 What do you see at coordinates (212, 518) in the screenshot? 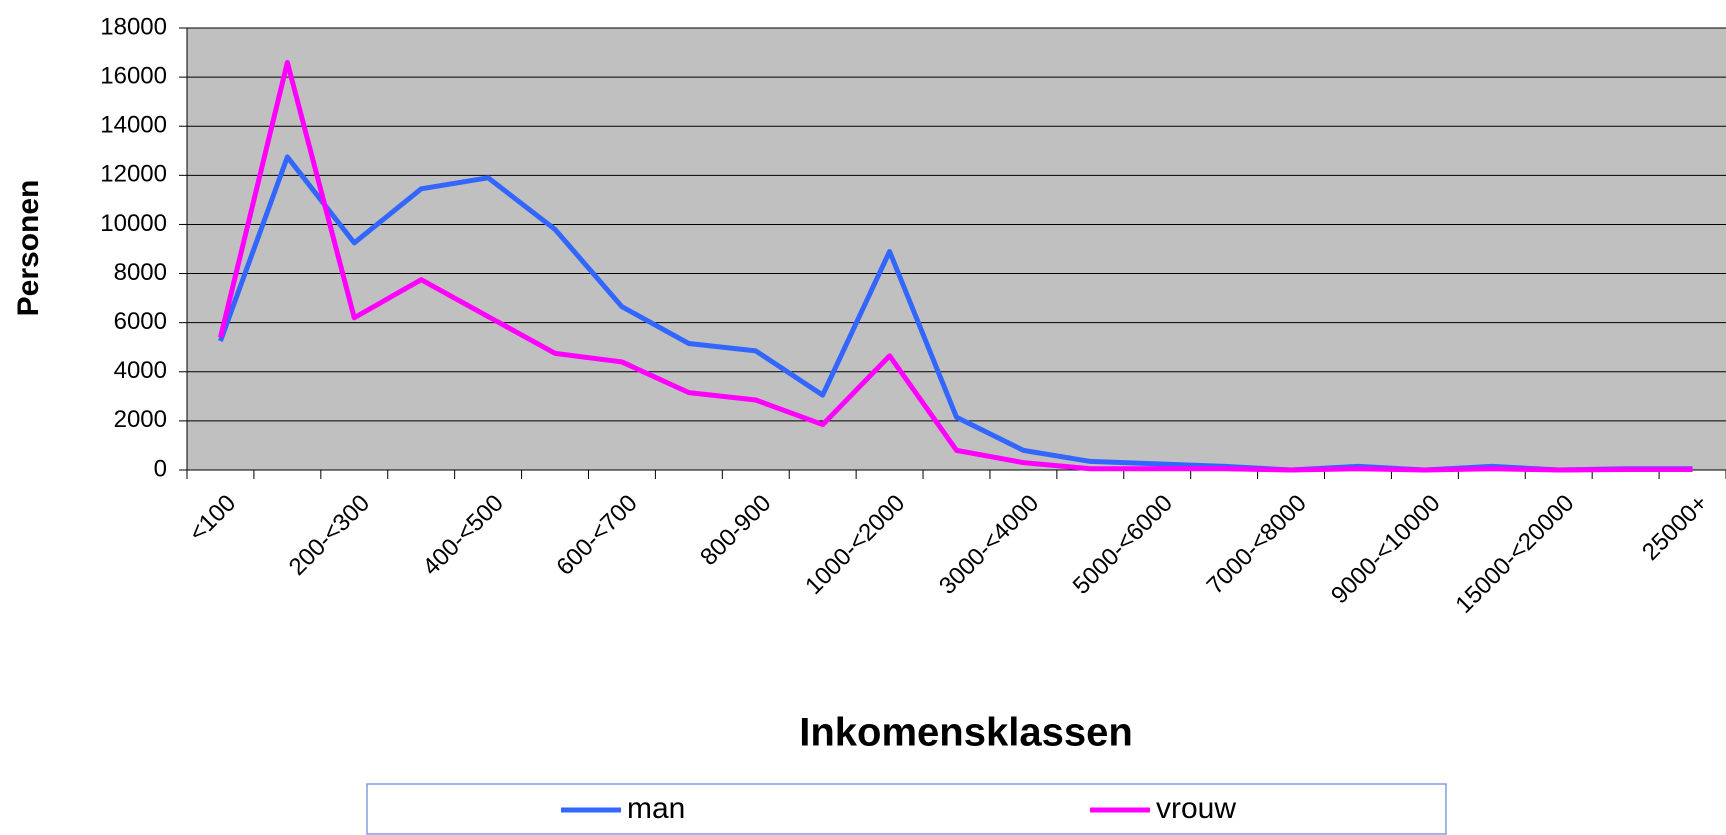
I see `x-tick-label: <100` at bounding box center [212, 518].